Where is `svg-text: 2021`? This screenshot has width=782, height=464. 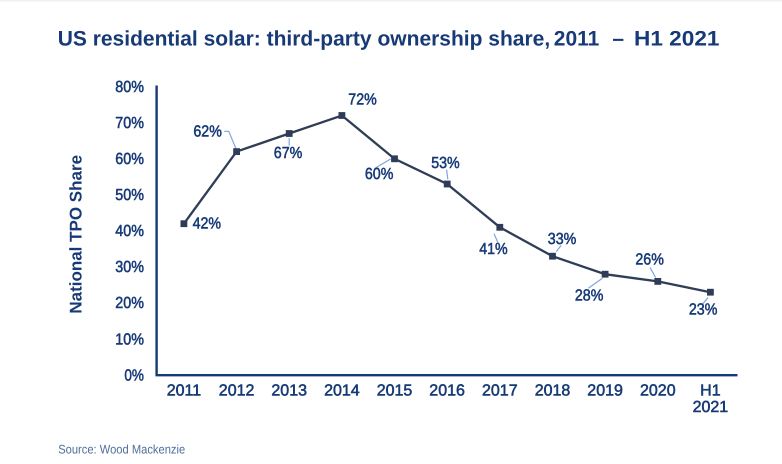 svg-text: 2021 is located at coordinates (711, 407).